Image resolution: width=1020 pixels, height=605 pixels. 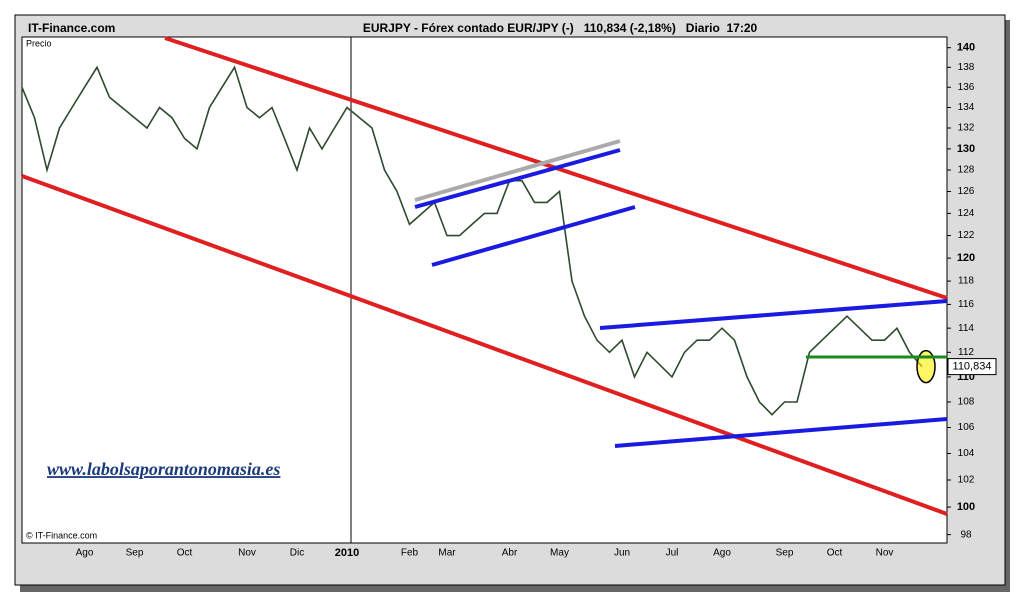 What do you see at coordinates (966, 328) in the screenshot?
I see `y-tick-label: 114` at bounding box center [966, 328].